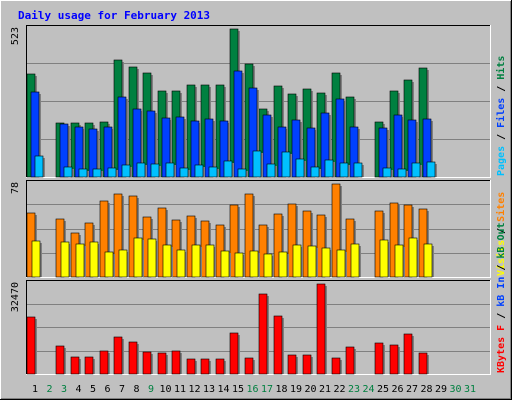 This screenshot has width=512, height=400. What do you see at coordinates (49, 389) in the screenshot?
I see `x-tick-label-day-2: 2` at bounding box center [49, 389].